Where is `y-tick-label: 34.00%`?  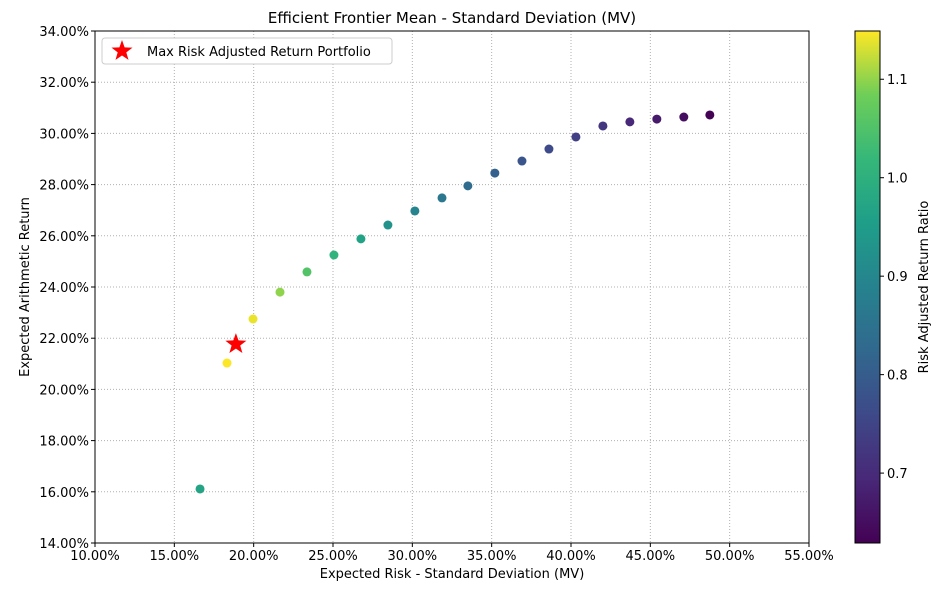
y-tick-label: 34.00% is located at coordinates (64, 32).